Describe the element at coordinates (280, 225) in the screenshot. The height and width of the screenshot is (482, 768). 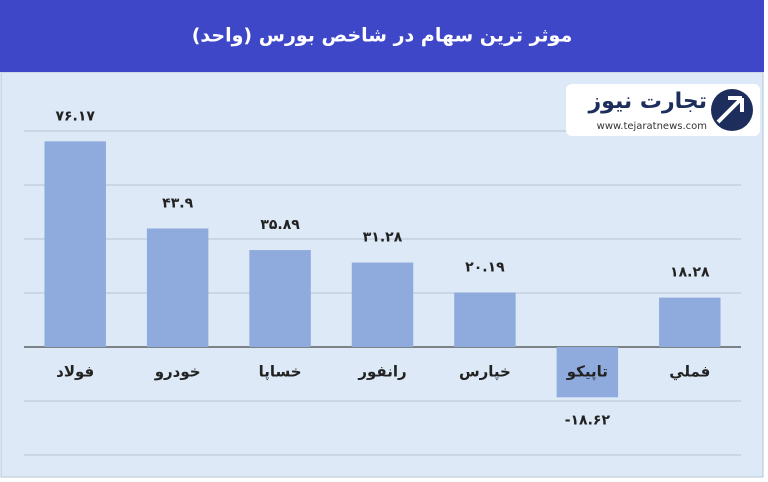
I see `value-label: ۳۵.۸۹` at that location.